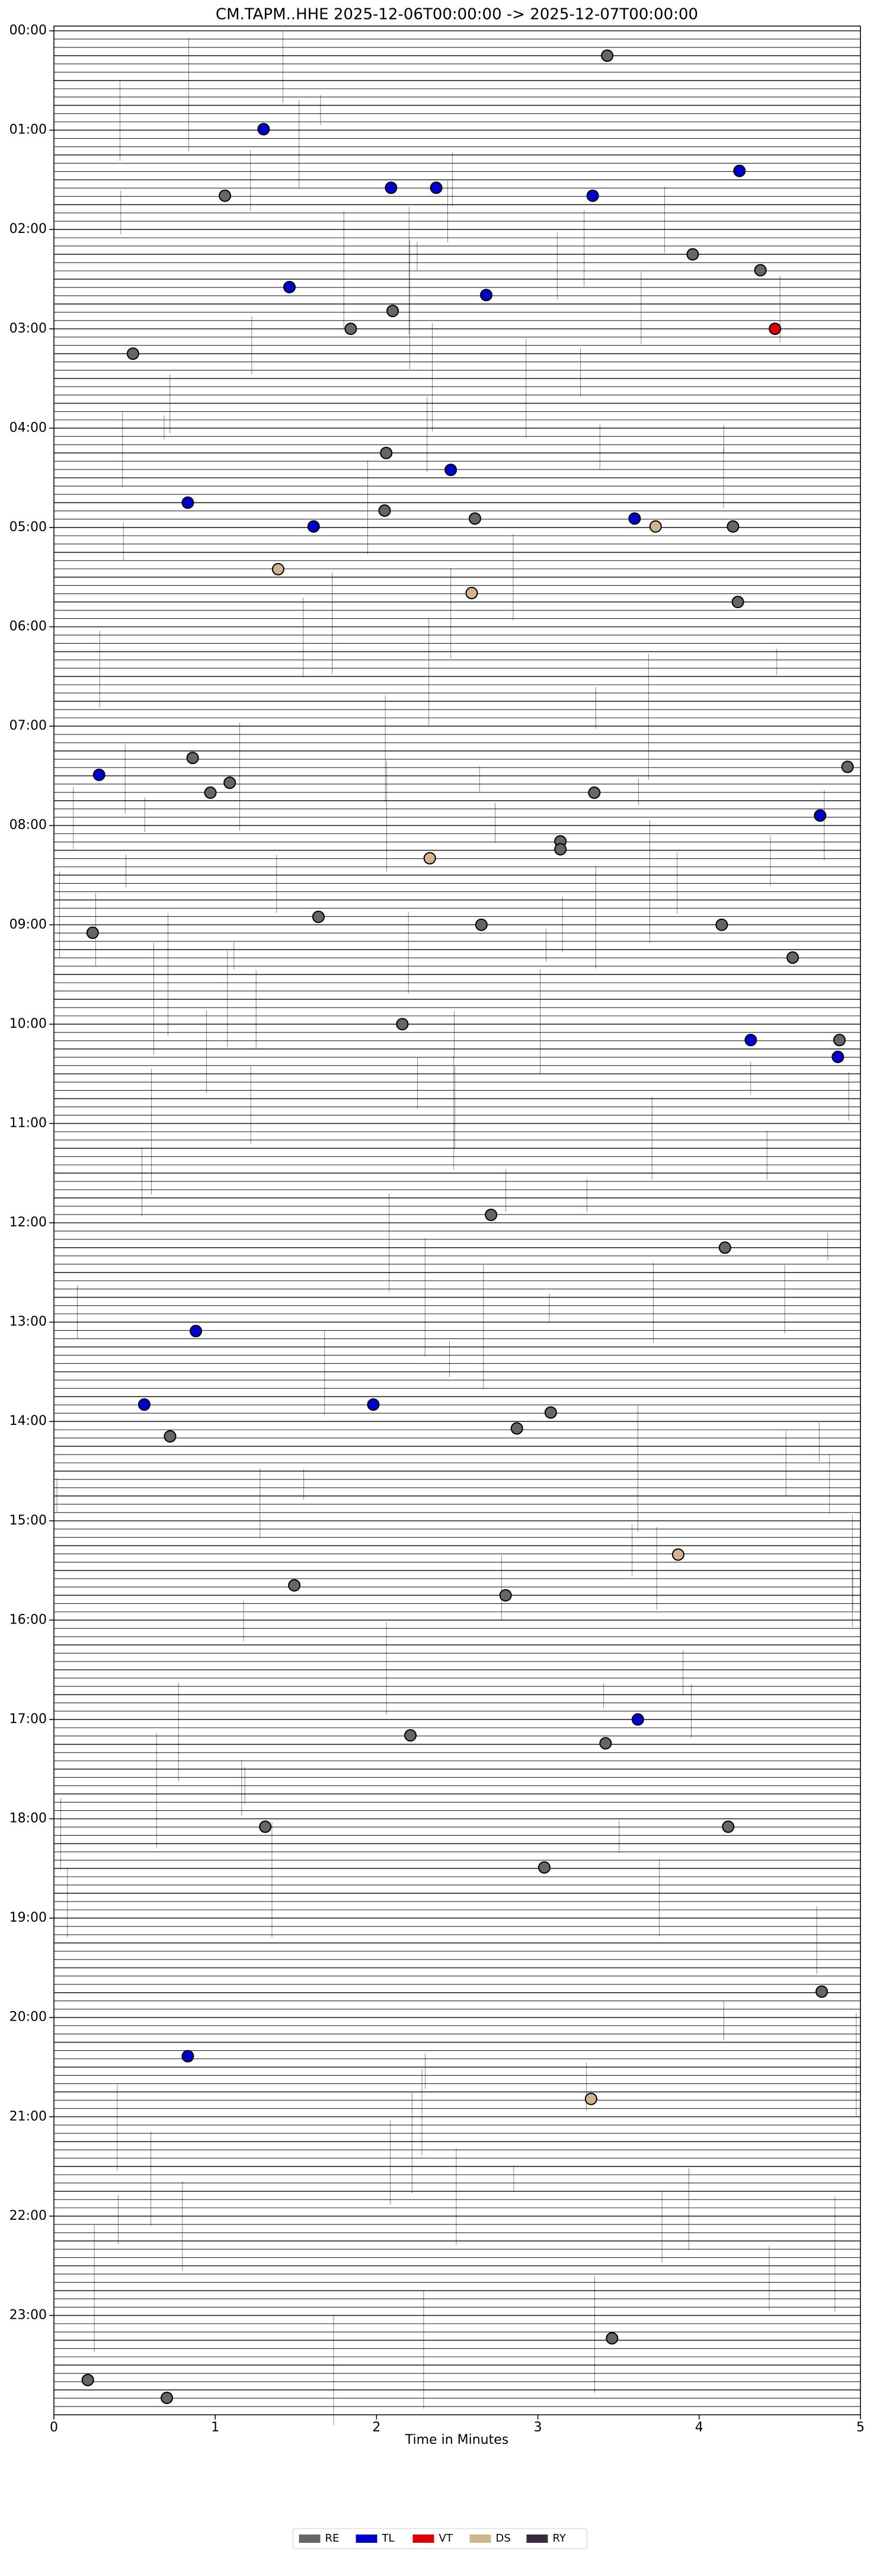  What do you see at coordinates (376, 2427) in the screenshot?
I see `x-tick-label: 2` at bounding box center [376, 2427].